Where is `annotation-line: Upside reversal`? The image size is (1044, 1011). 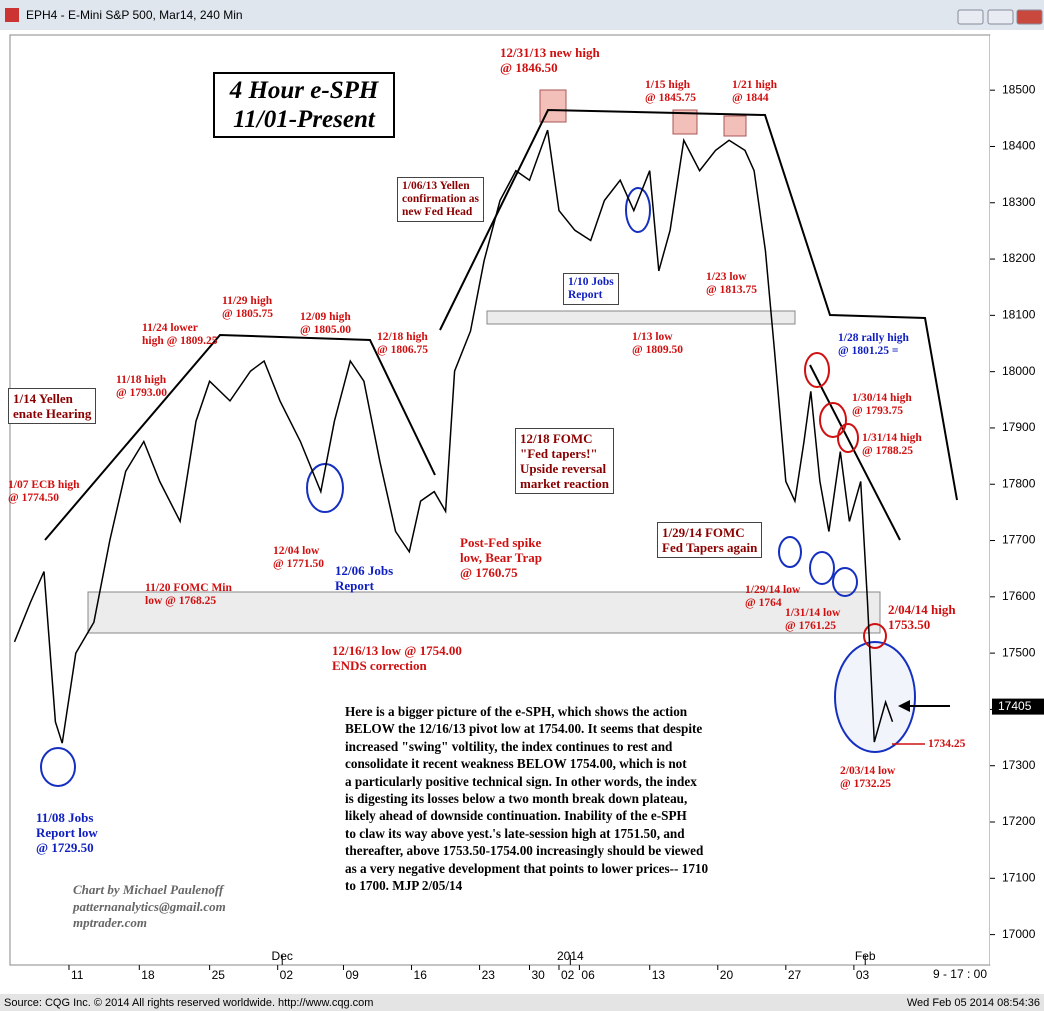
annotation-line: Upside reversal is located at coordinates (563, 468).